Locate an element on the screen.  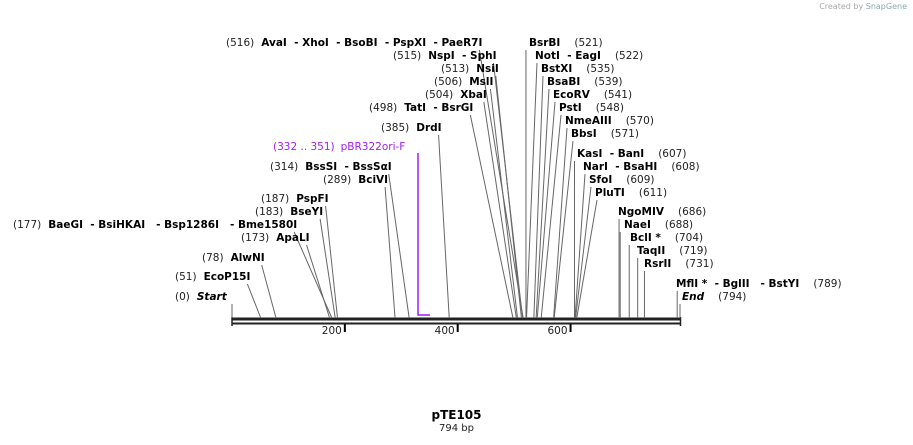
restriction-site: (78) AlwNI is located at coordinates (239, 285).